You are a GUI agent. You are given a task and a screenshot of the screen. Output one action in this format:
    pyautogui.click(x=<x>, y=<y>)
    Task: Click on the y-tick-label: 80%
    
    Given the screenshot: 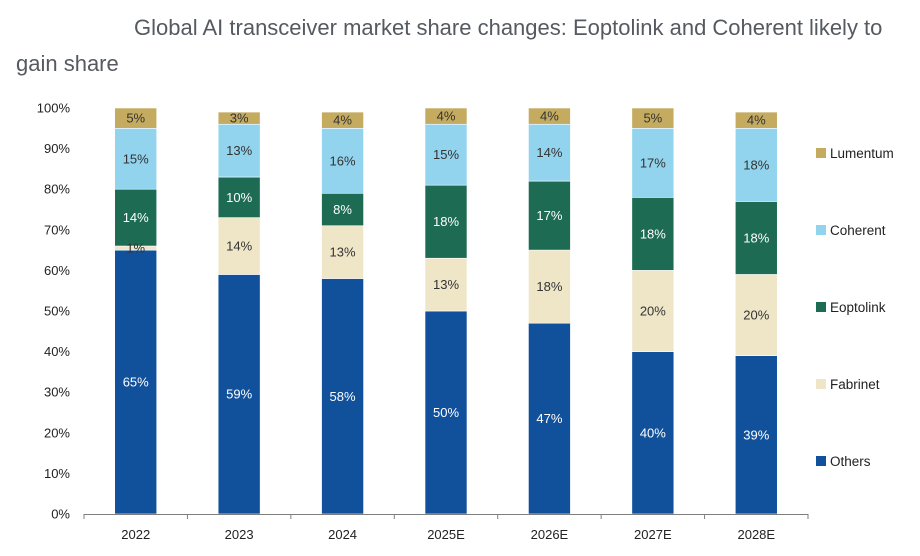 What is the action you would take?
    pyautogui.click(x=57, y=189)
    